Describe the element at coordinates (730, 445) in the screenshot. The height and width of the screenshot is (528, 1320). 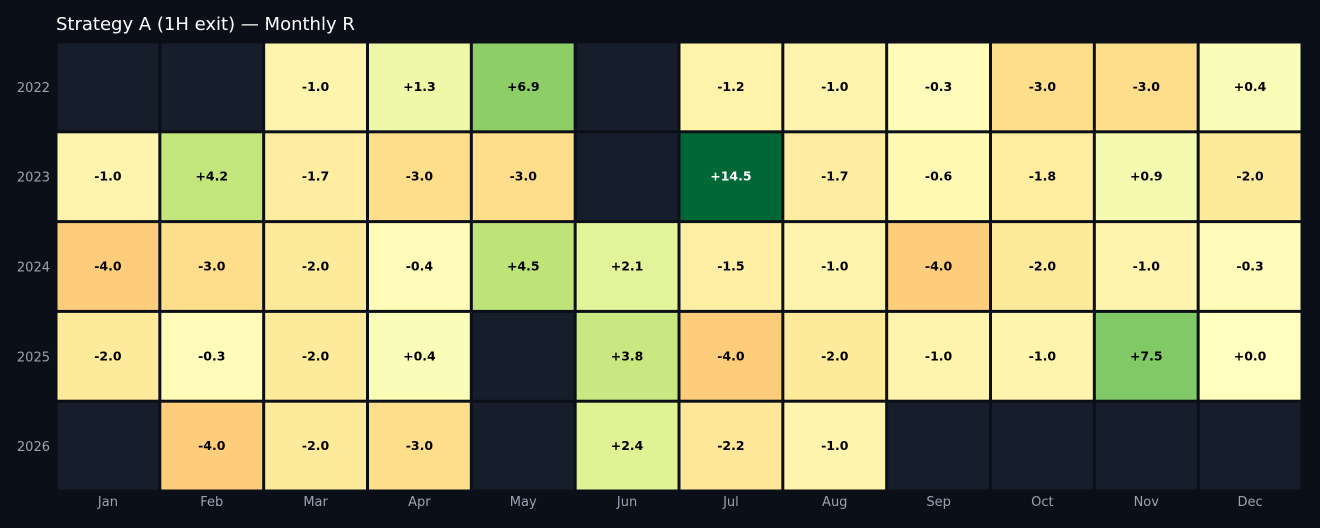
I see `cell-value-label: -2.2` at that location.